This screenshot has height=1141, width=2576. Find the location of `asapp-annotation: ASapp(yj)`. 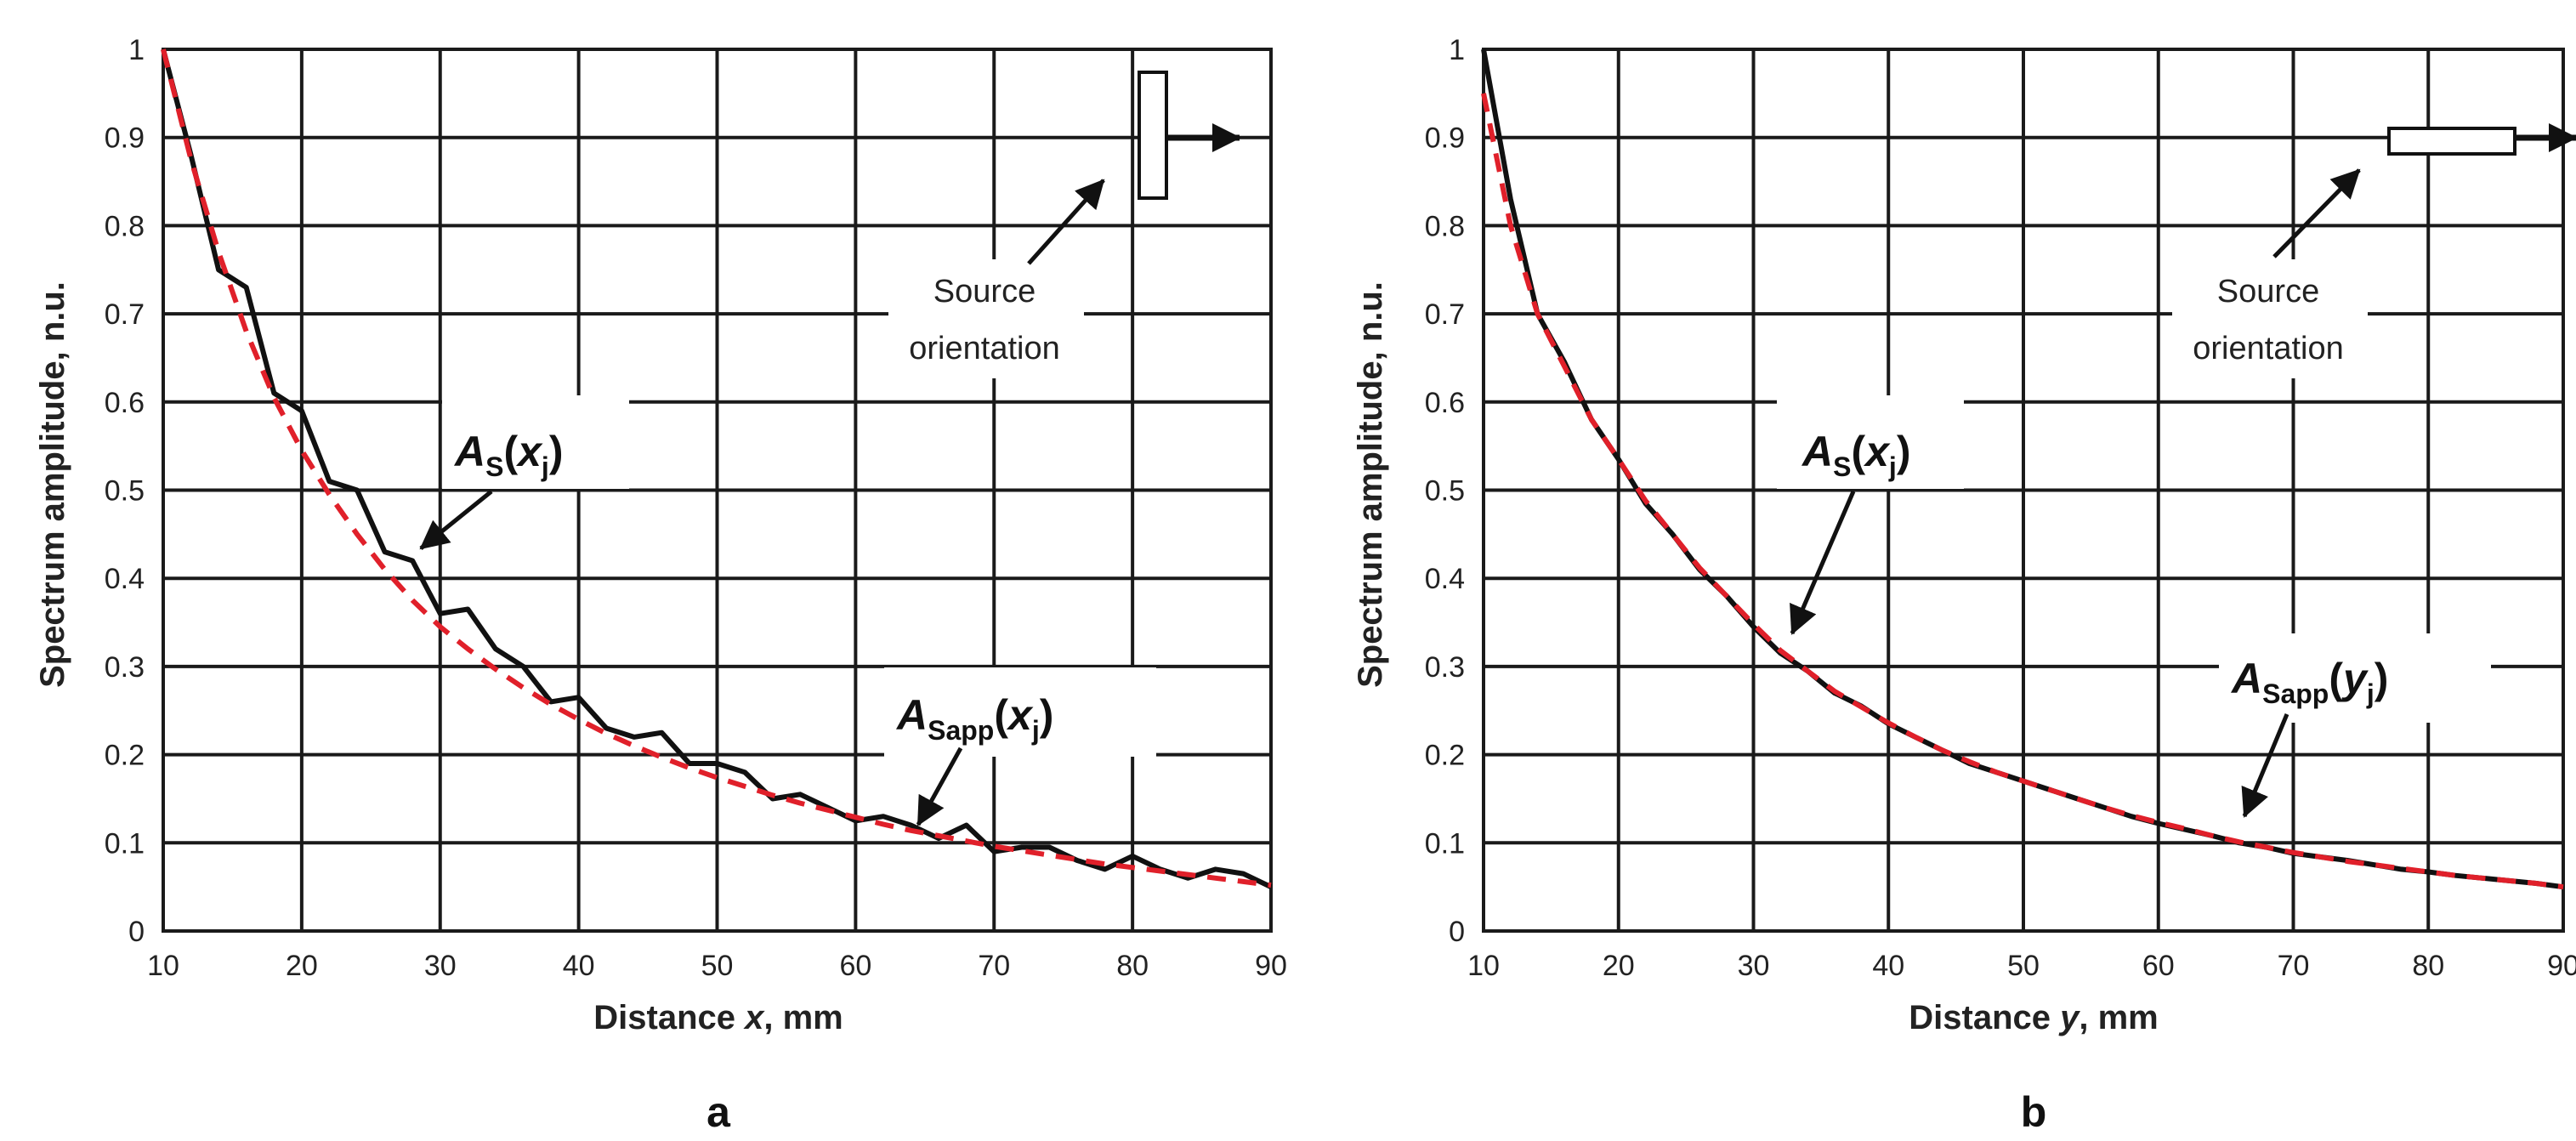

asapp-annotation: ASapp(yj) is located at coordinates (2355, 725).